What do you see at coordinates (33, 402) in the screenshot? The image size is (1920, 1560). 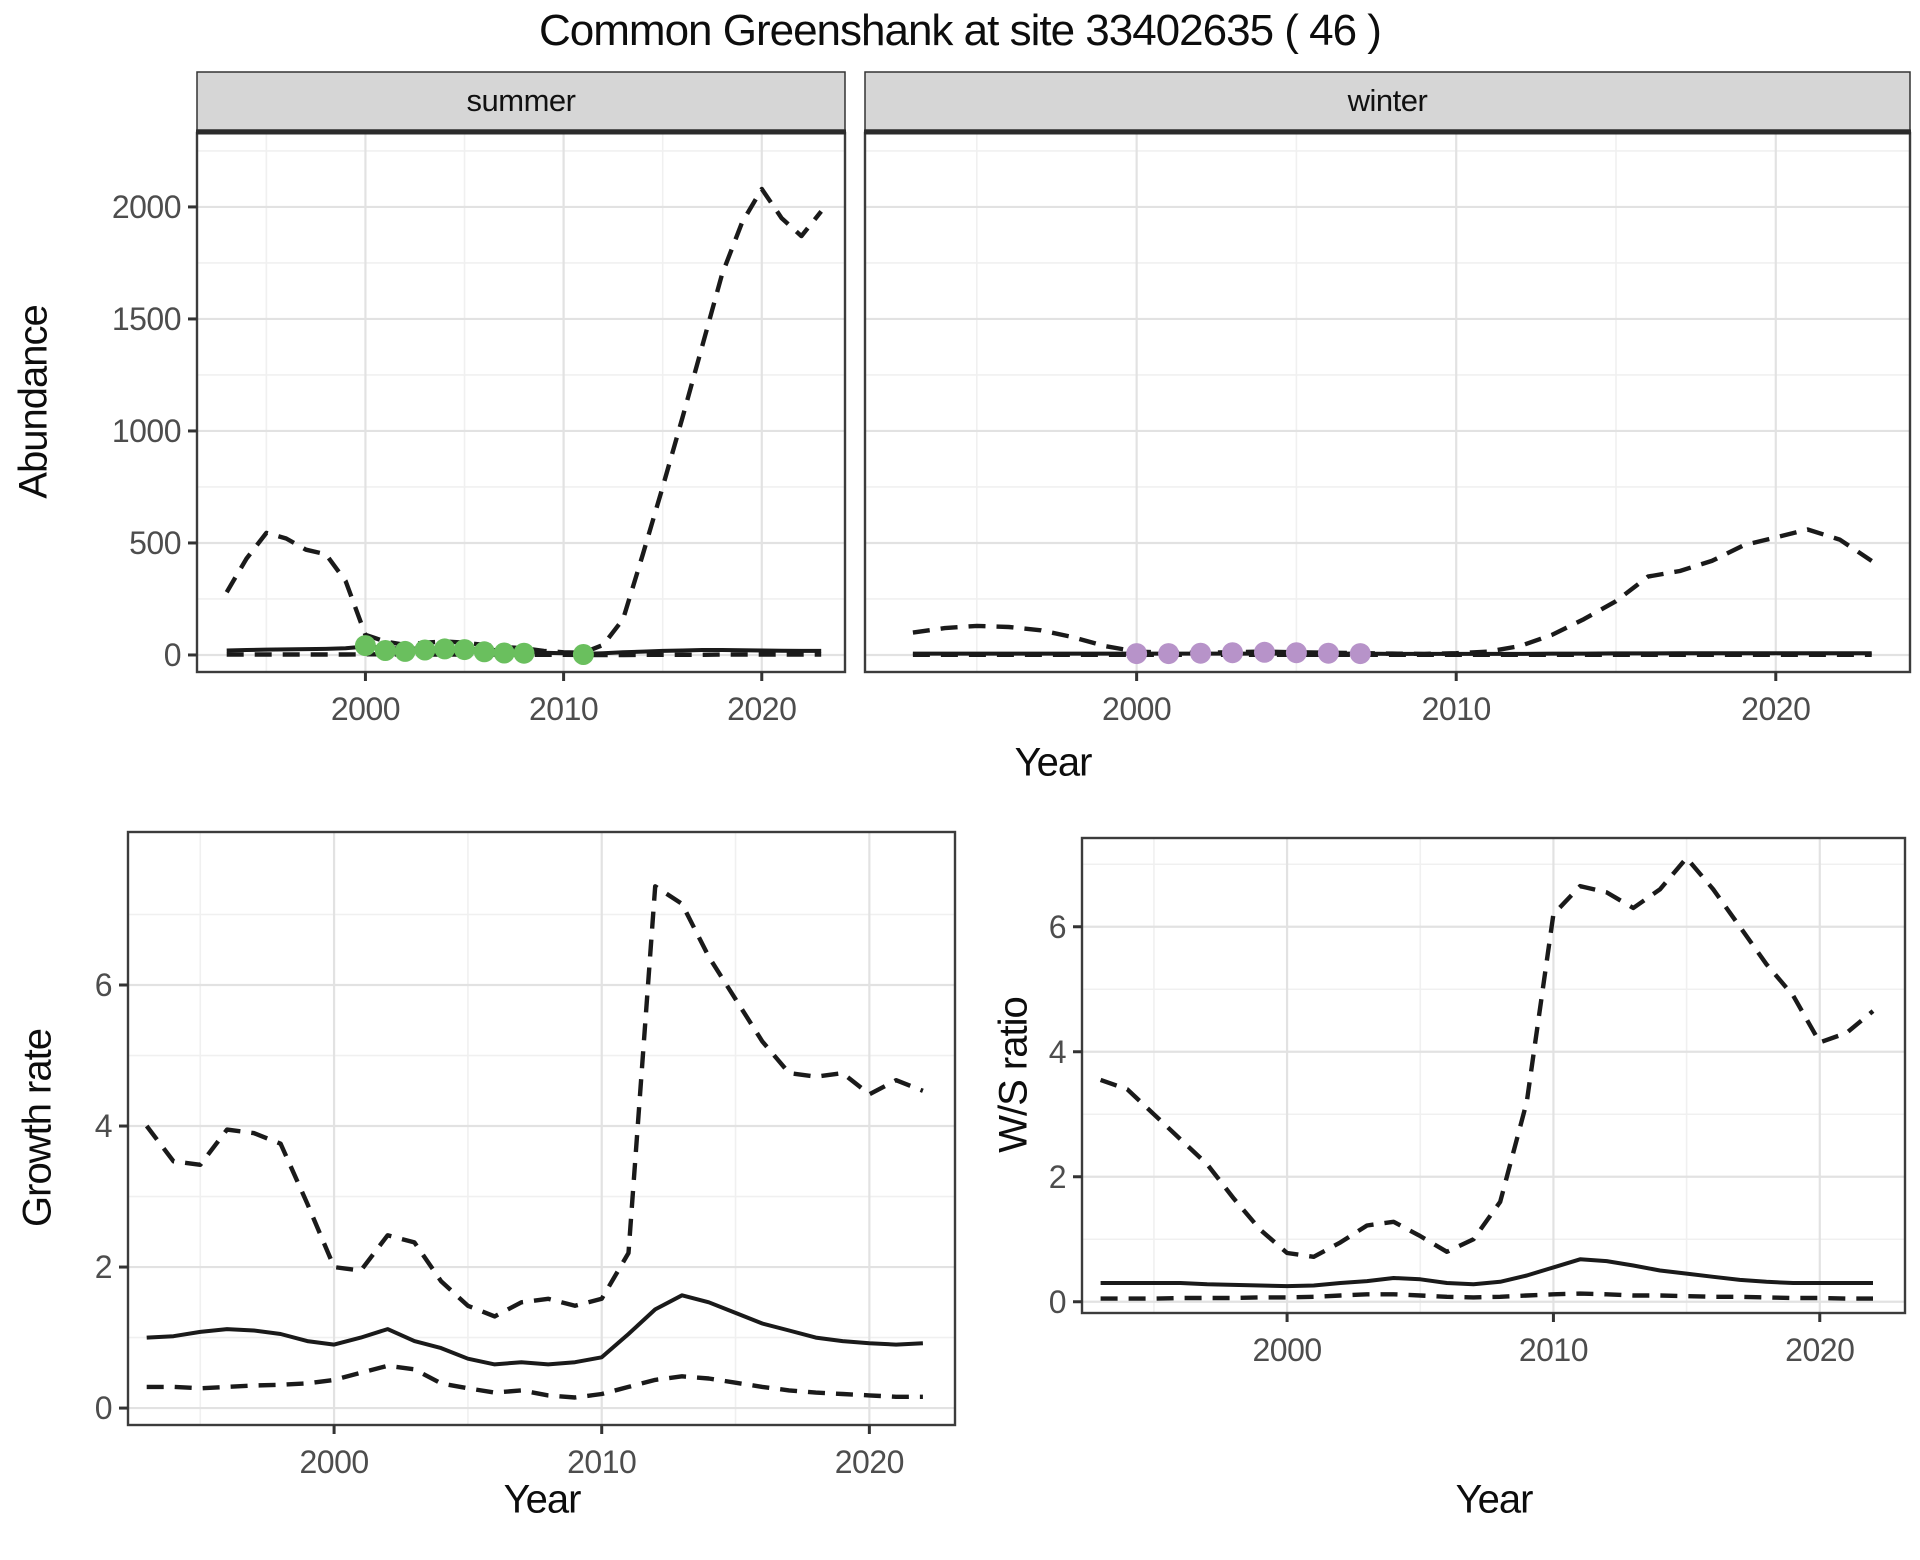 I see `y-axis-title-abundance: Abundance` at bounding box center [33, 402].